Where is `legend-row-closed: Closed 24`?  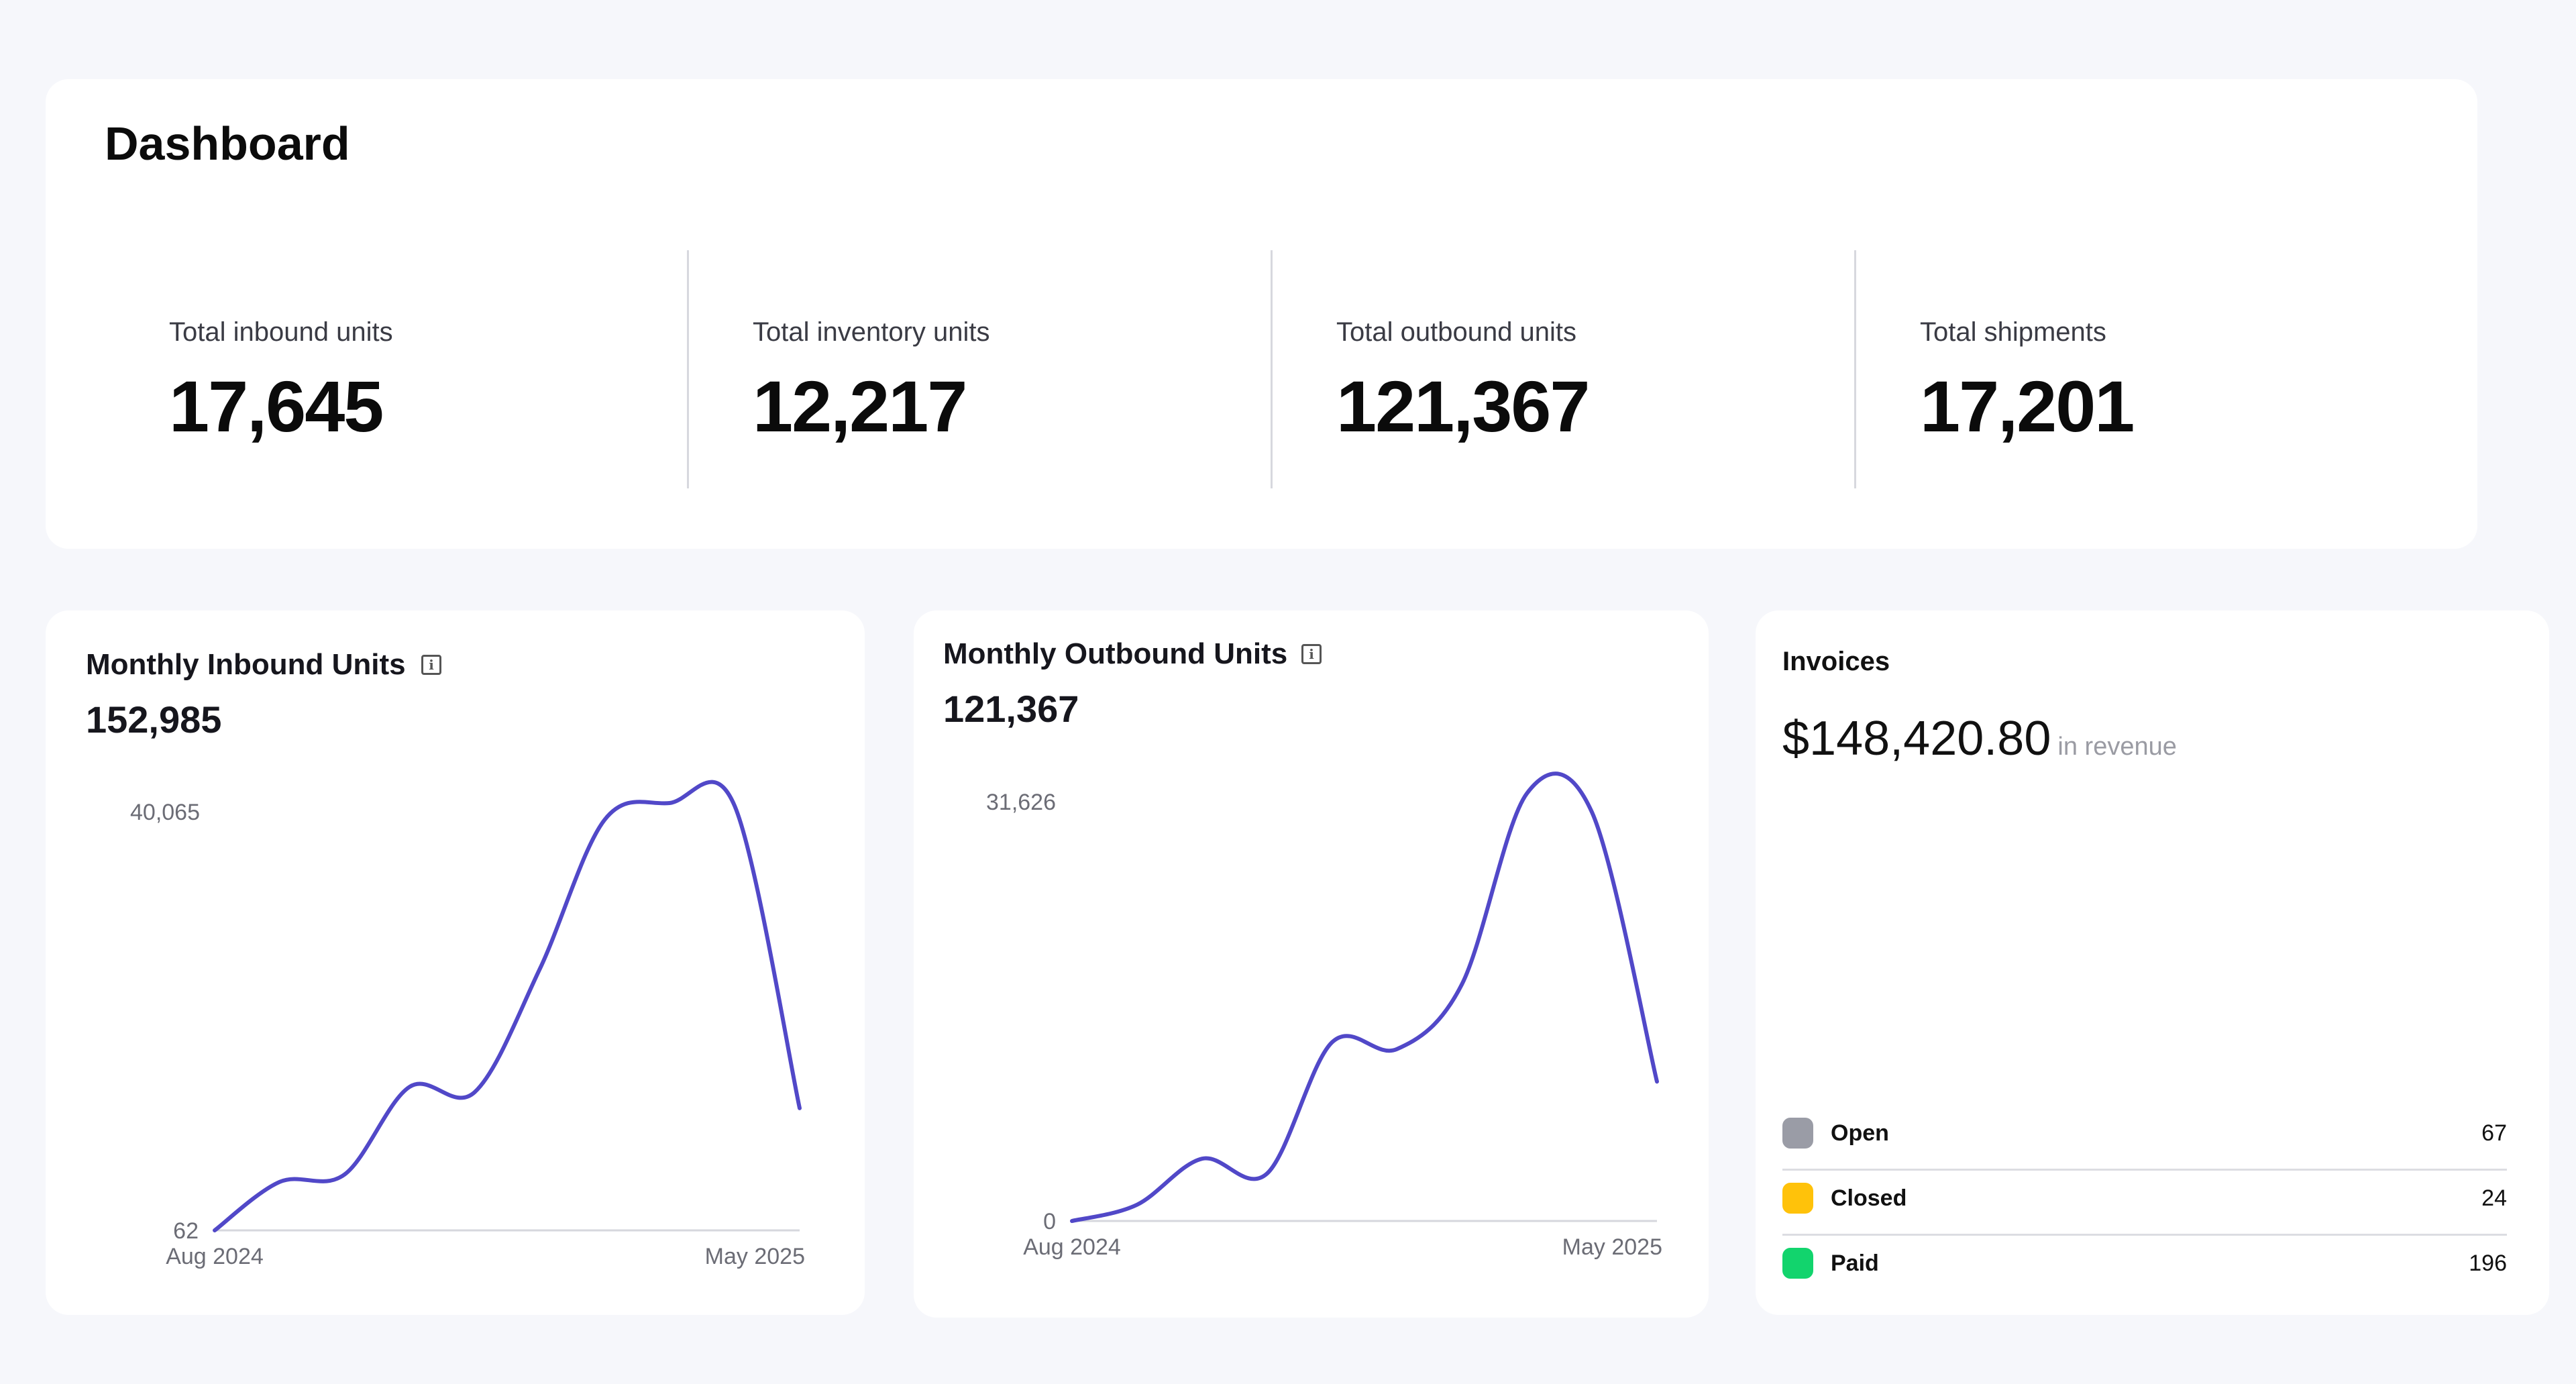 legend-row-closed: Closed 24 is located at coordinates (2144, 1203).